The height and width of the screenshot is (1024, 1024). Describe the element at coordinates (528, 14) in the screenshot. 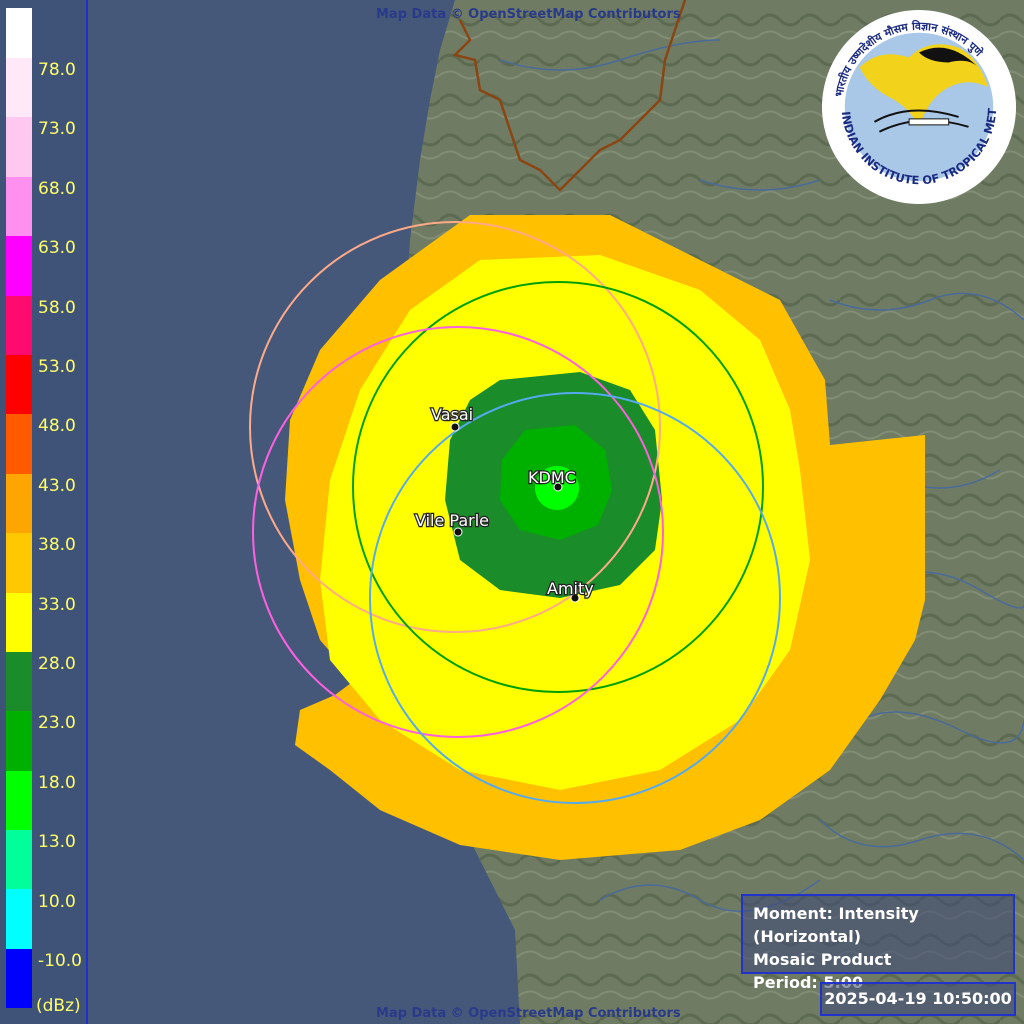

I see `map-attribution-top: Map Data © OpenStreetMap Contributors` at that location.